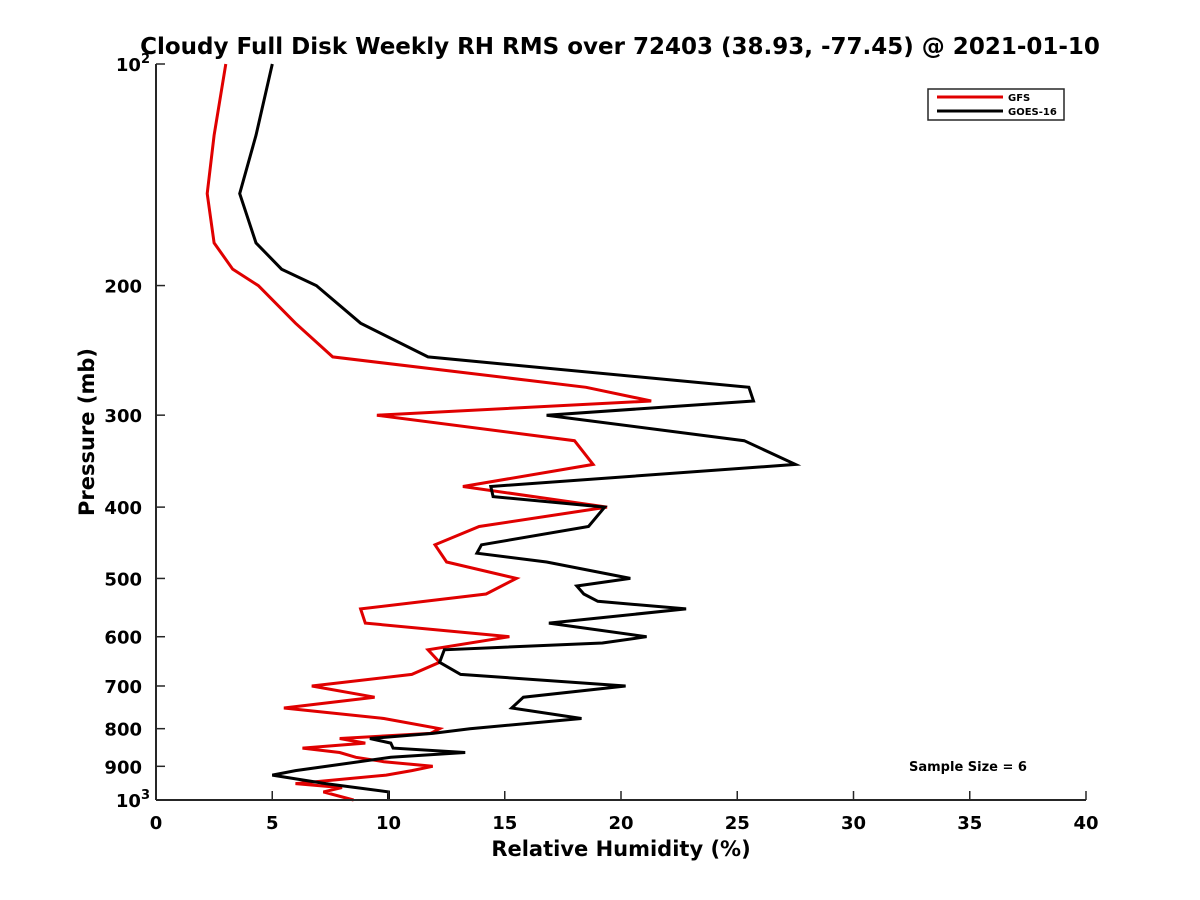  What do you see at coordinates (968, 767) in the screenshot?
I see `sample-size-annotation: Sample Size = 6` at bounding box center [968, 767].